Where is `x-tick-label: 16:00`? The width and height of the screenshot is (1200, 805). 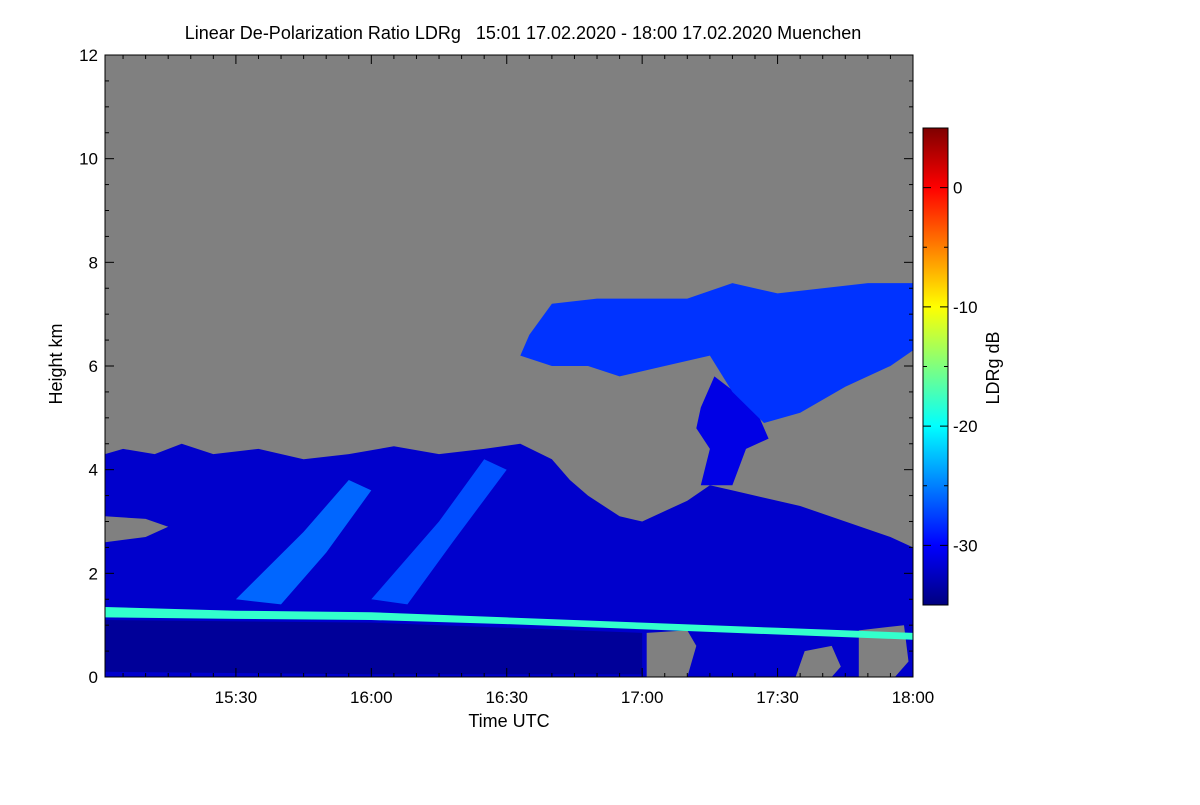
x-tick-label: 16:00 is located at coordinates (371, 697).